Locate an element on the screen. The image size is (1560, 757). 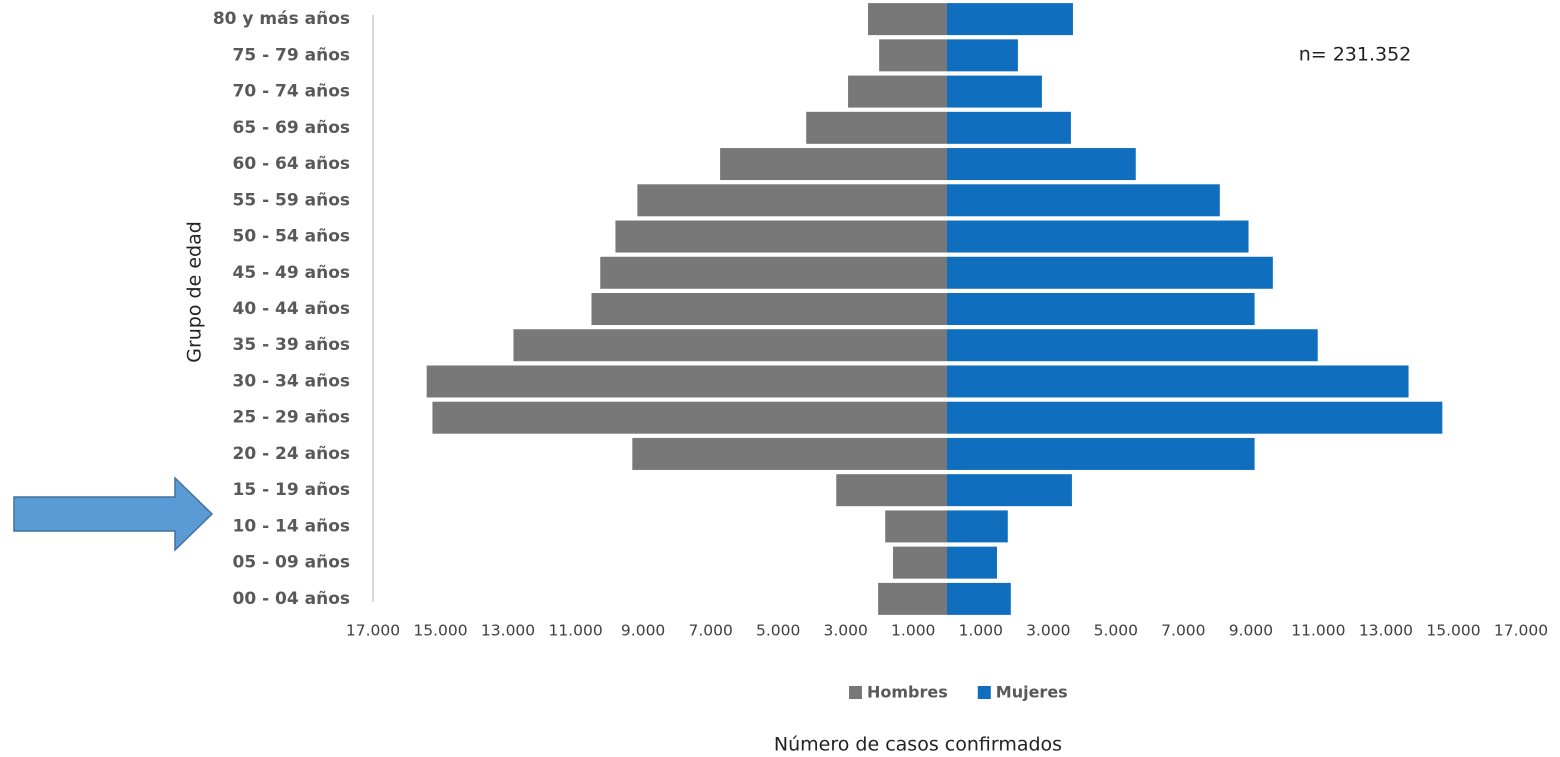
annotation: n= 231.352 is located at coordinates (1355, 55).